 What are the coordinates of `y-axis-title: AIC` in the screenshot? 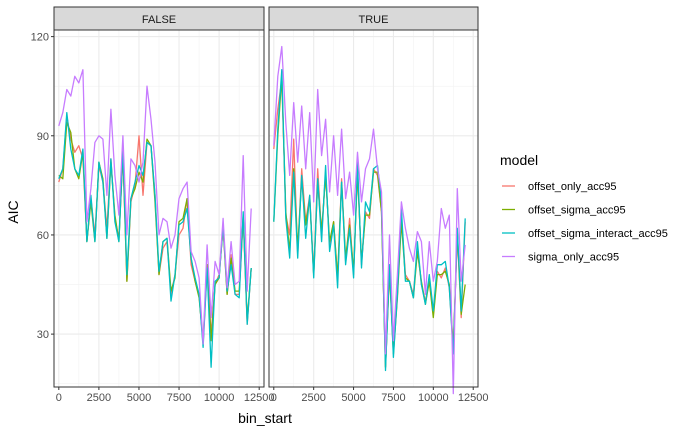 It's located at (13, 211).